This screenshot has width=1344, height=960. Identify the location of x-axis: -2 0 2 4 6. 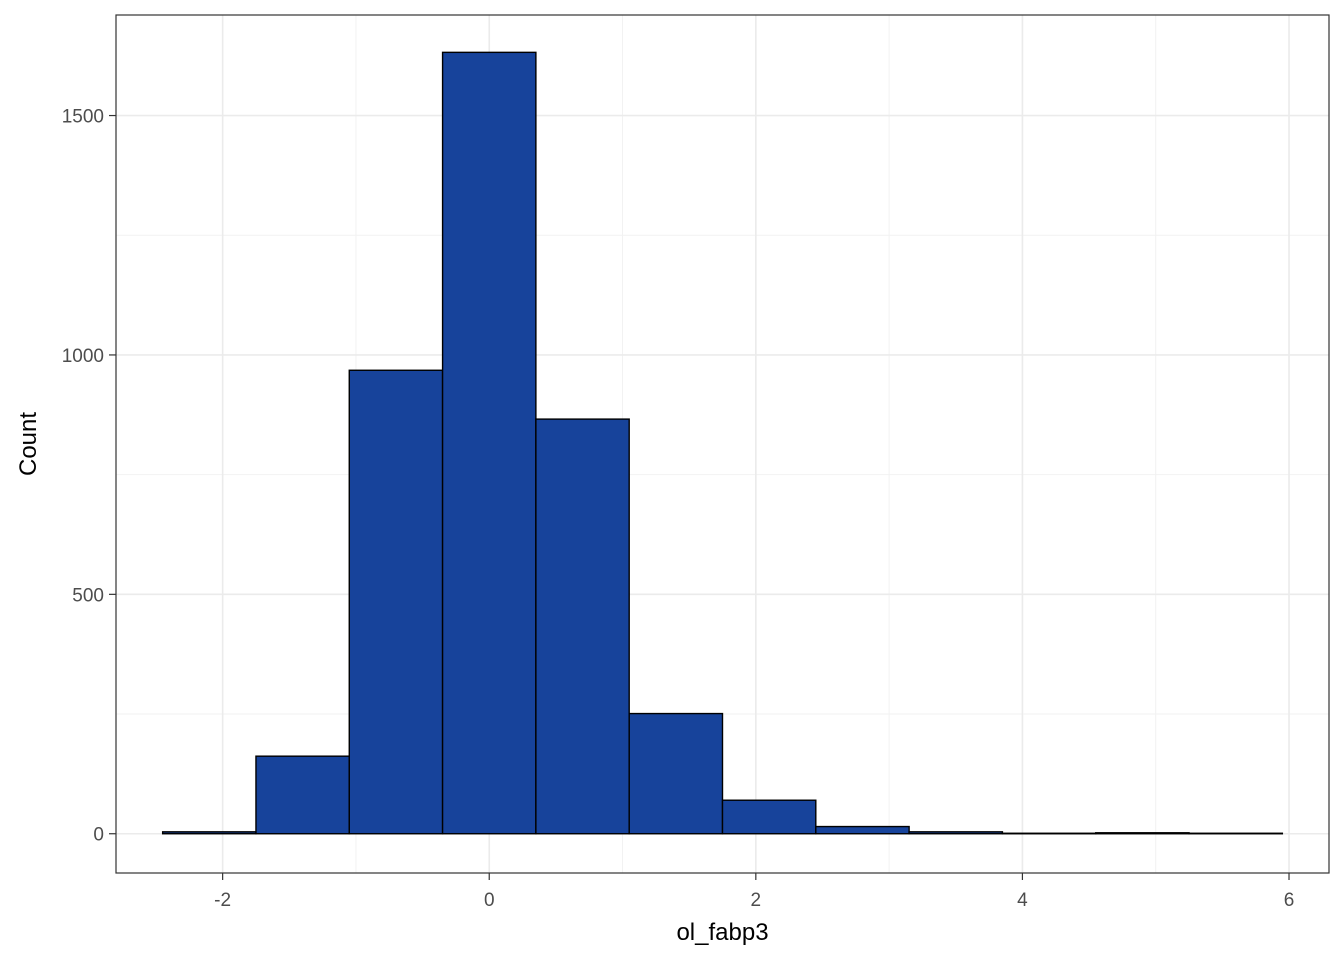
(754, 892).